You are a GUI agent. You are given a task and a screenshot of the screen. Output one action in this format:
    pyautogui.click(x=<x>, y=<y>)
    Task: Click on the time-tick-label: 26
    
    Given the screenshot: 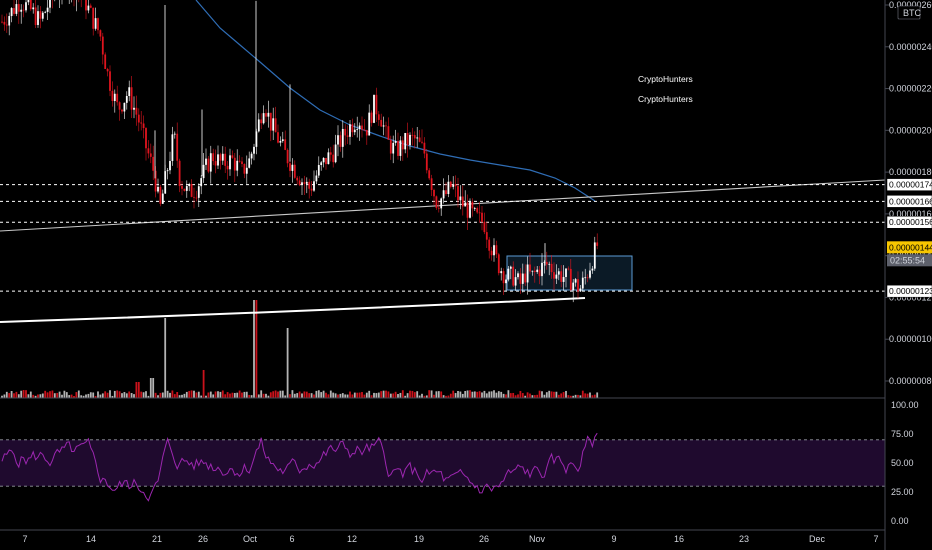 What is the action you would take?
    pyautogui.click(x=203, y=539)
    